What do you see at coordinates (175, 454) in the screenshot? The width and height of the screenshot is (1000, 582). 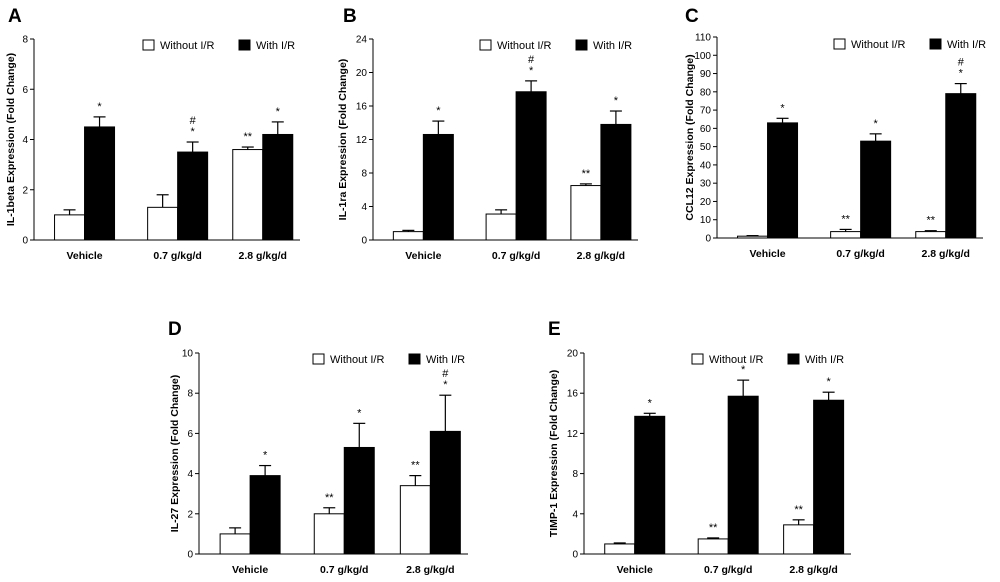 I see `y-axis-label: IL-27 Expression (Fold Change)` at bounding box center [175, 454].